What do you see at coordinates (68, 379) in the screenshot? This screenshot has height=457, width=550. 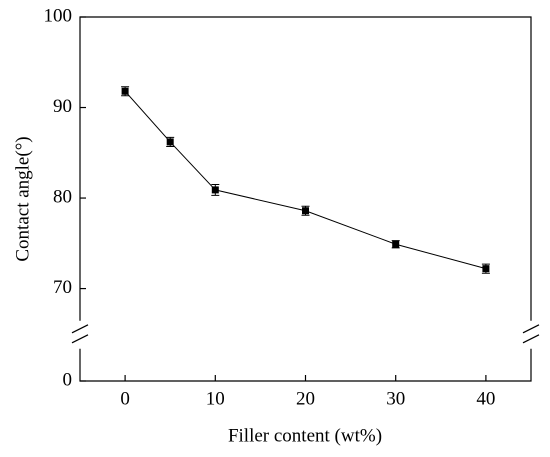 I see `y-tick-label: 0` at bounding box center [68, 379].